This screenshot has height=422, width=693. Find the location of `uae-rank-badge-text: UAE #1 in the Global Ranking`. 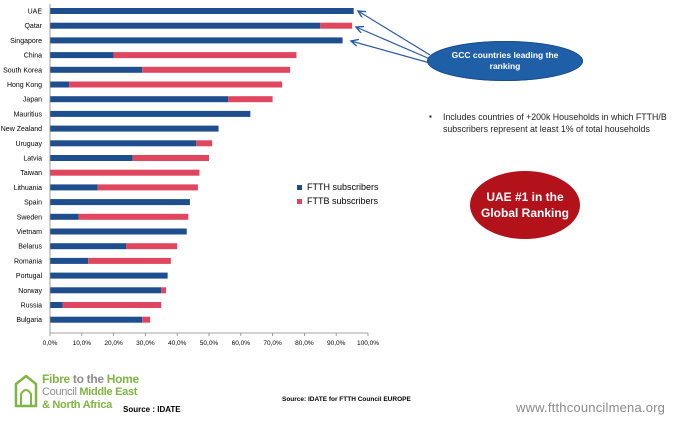

uae-rank-badge-text: UAE #1 in the Global Ranking is located at coordinates (524, 205).